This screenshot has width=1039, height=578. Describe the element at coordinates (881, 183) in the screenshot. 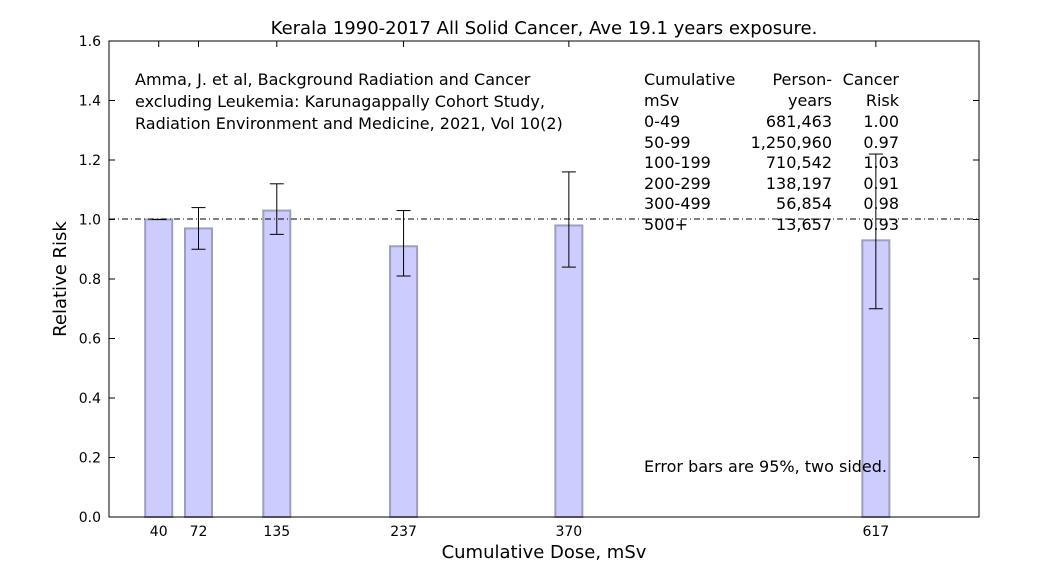

I see `table-cell: 0.91` at that location.